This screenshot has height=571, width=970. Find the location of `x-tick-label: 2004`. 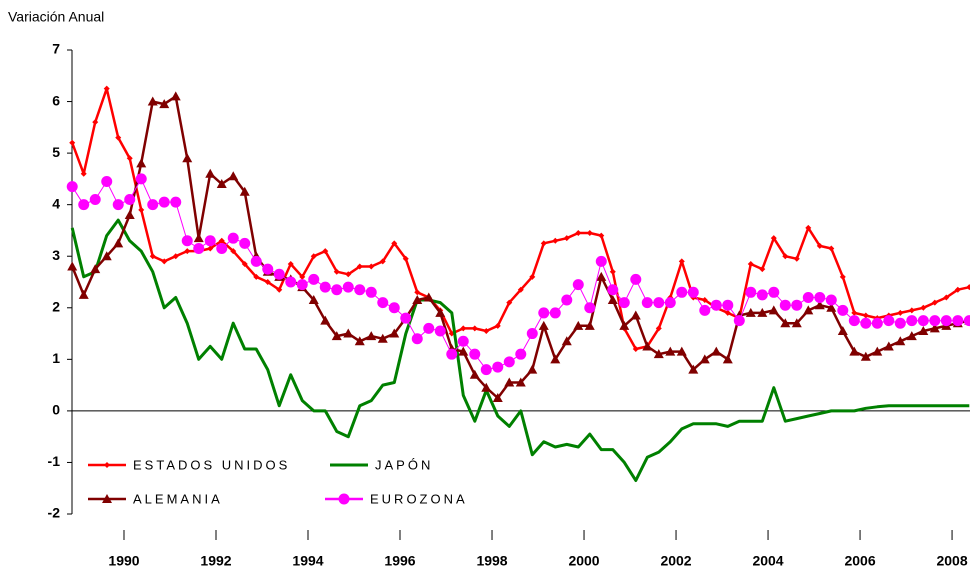

x-tick-label: 2004 is located at coordinates (767, 561).